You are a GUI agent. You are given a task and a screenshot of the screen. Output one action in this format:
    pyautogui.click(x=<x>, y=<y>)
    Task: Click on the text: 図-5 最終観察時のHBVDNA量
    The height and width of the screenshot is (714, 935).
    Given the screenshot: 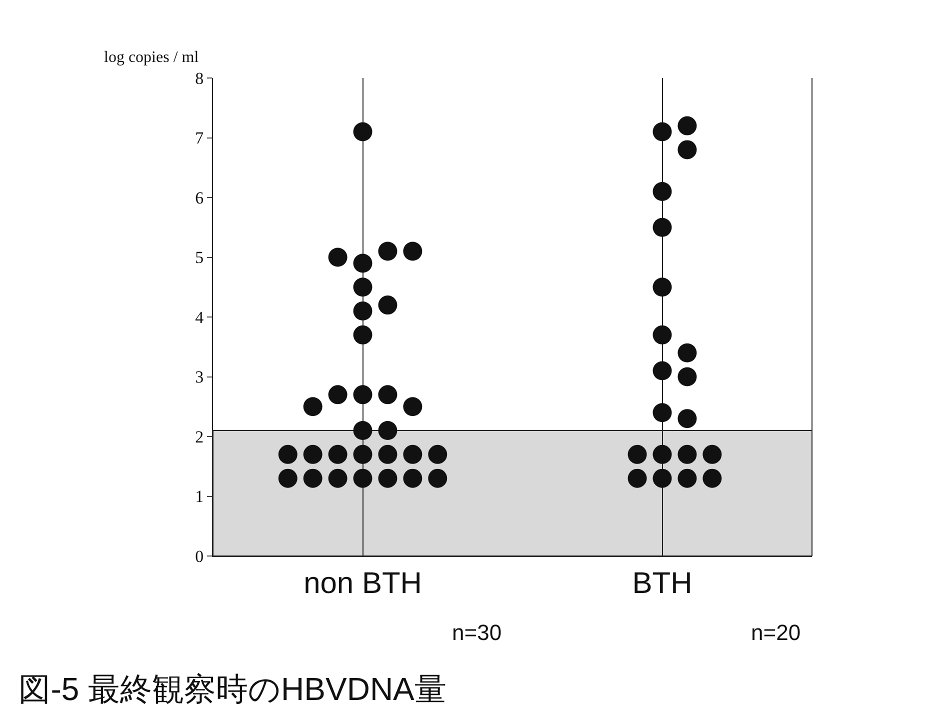 What is the action you would take?
    pyautogui.click(x=232, y=689)
    